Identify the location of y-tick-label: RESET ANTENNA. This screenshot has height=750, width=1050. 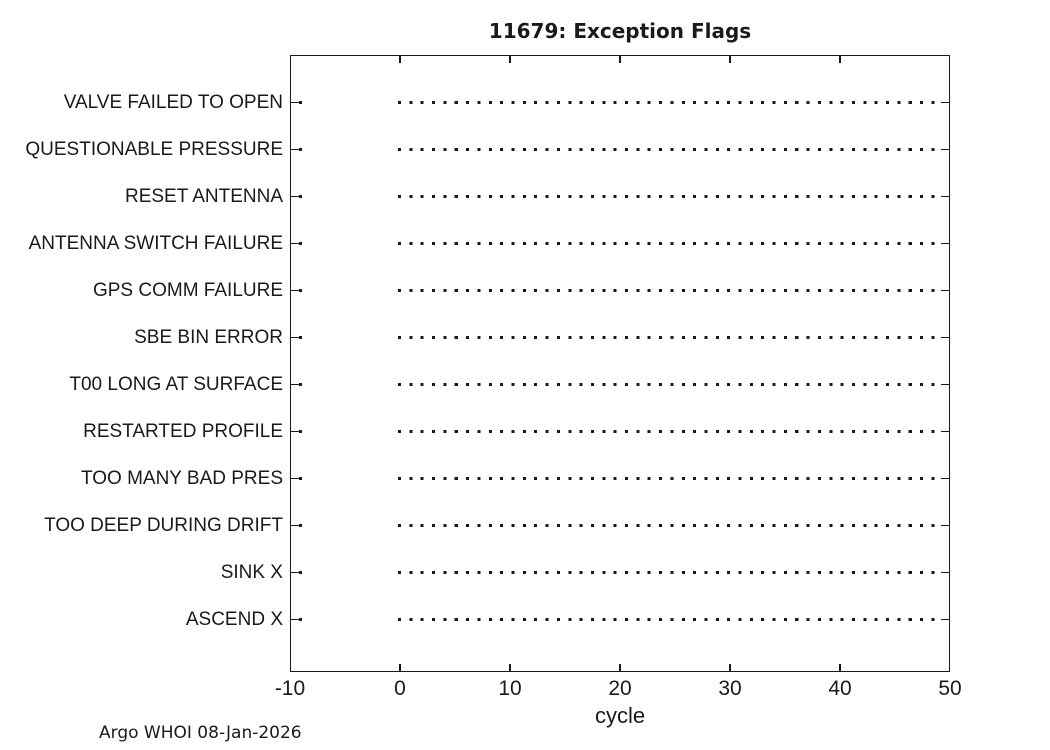
(203, 197).